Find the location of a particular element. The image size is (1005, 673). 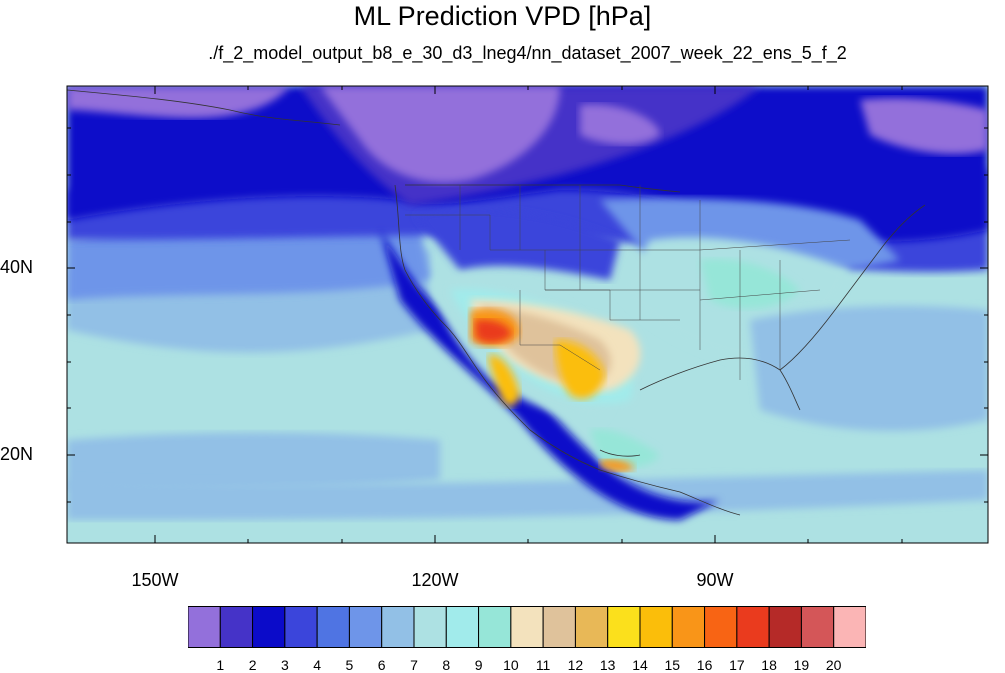

colorbar-tick-label: 5 is located at coordinates (349, 665).